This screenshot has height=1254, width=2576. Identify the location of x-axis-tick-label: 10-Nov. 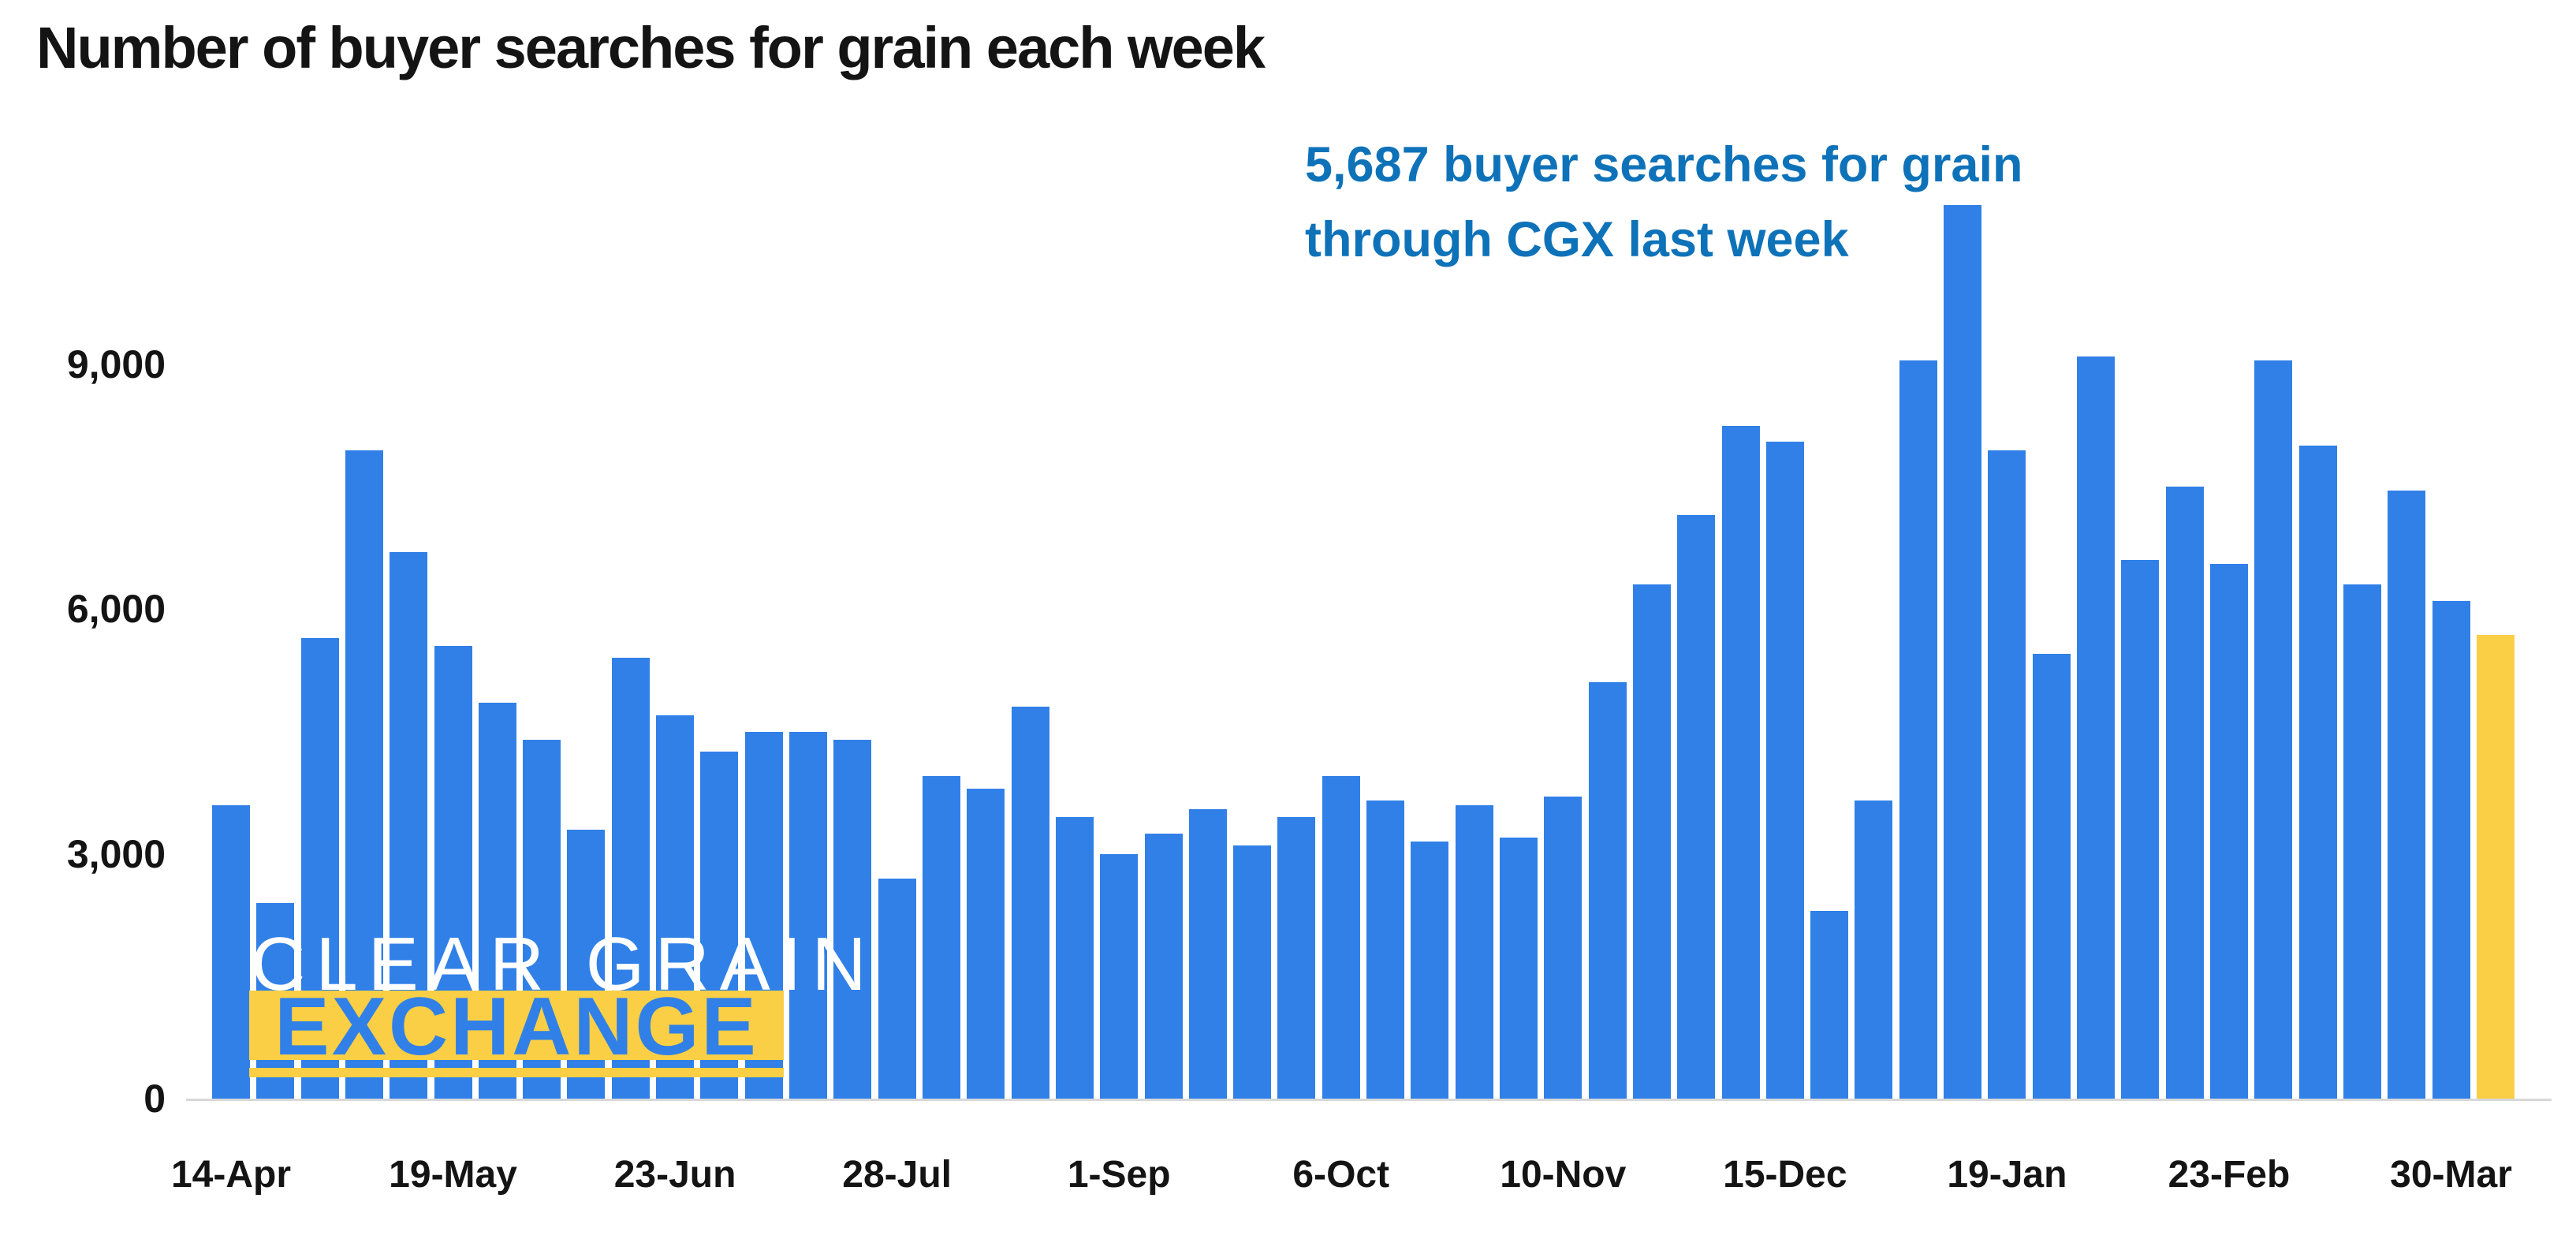
(1564, 1175).